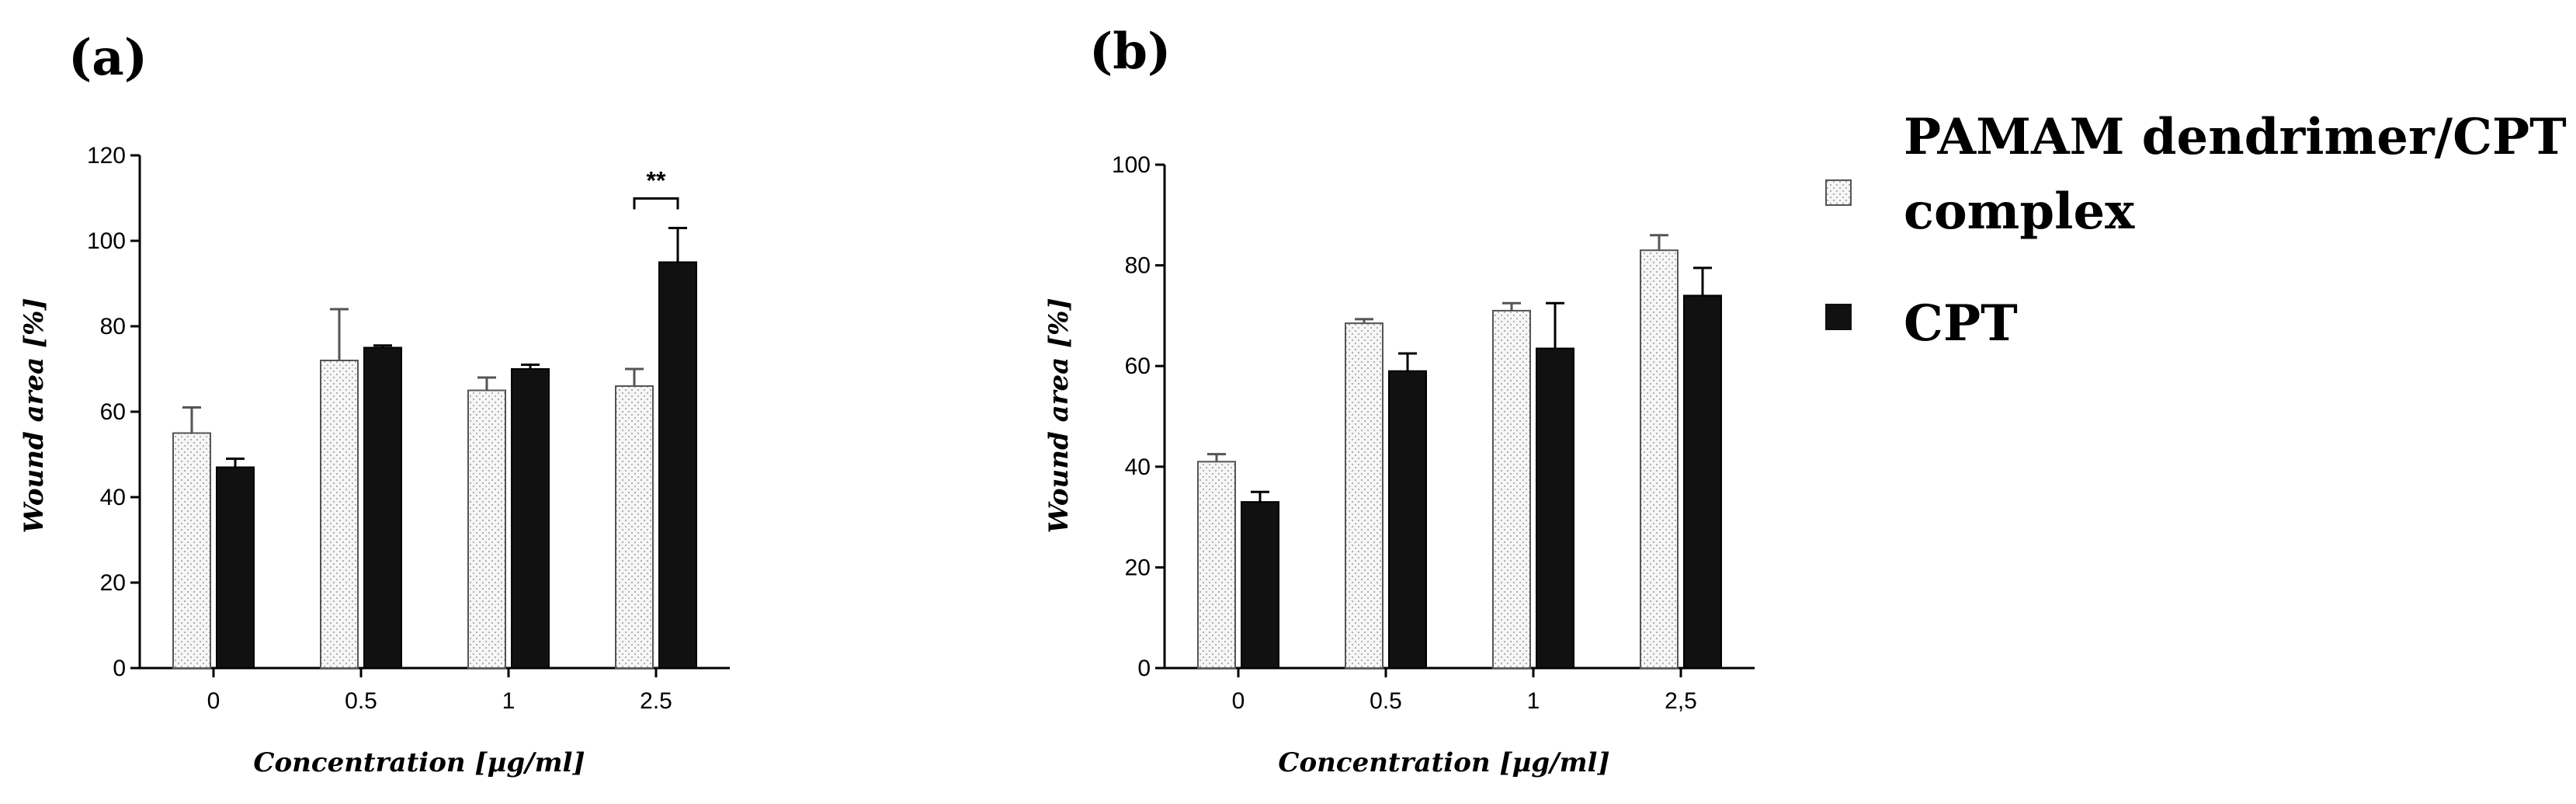 This screenshot has height=804, width=2576. What do you see at coordinates (656, 203) in the screenshot?
I see `panel-a-significance-bracket` at bounding box center [656, 203].